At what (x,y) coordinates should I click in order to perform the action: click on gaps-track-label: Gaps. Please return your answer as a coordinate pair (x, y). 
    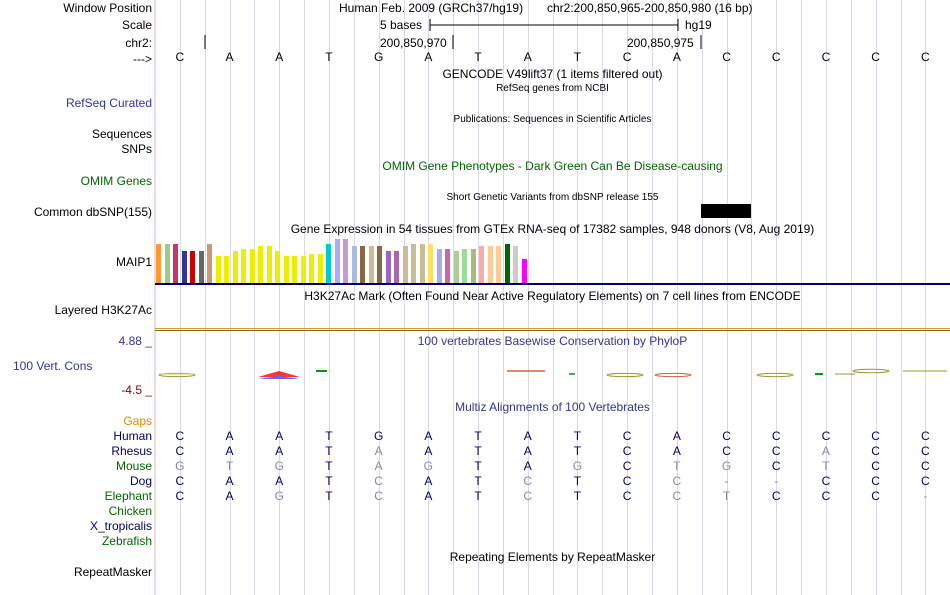
    Looking at the image, I should click on (137, 421).